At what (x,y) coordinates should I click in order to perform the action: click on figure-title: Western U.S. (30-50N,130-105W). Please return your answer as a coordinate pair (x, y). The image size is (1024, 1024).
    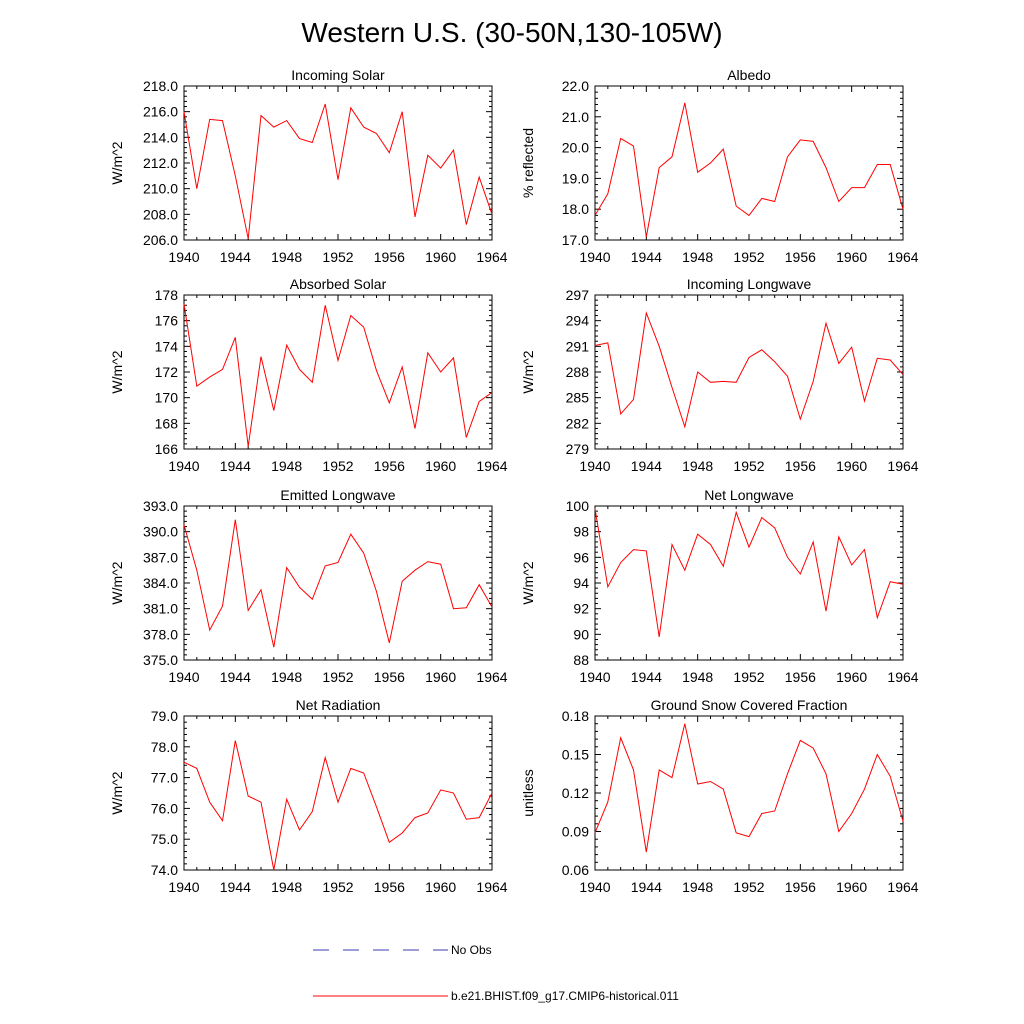
    Looking at the image, I should click on (511, 32).